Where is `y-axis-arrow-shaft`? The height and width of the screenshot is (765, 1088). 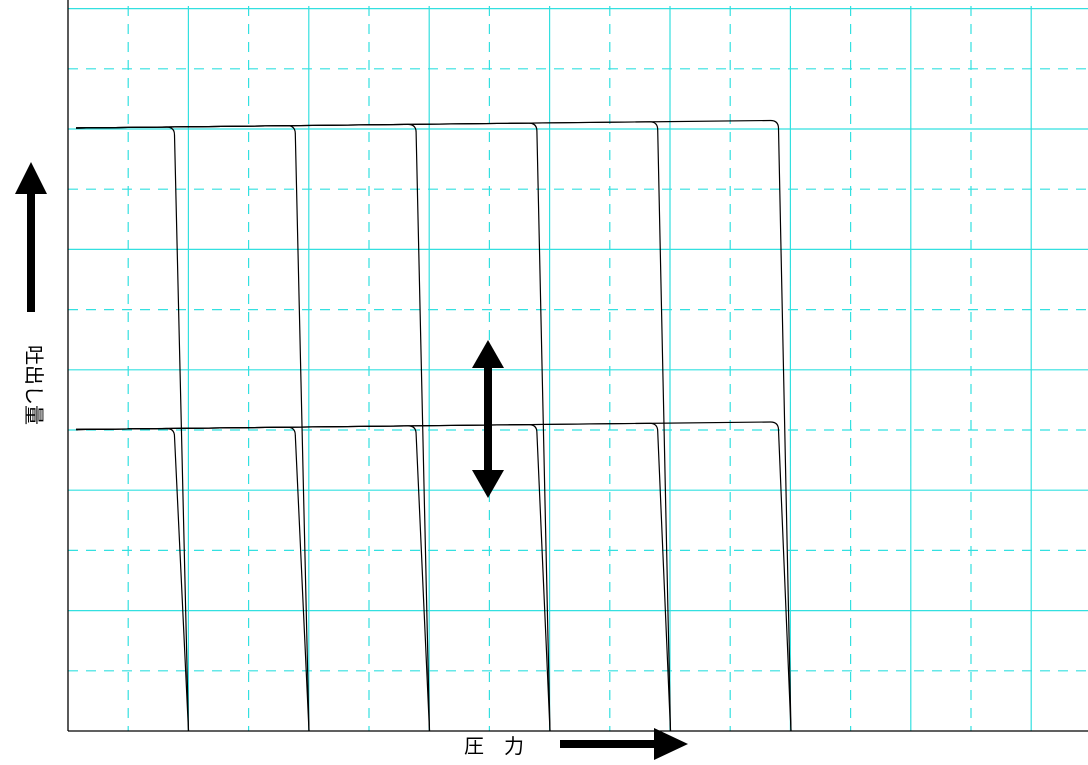 y-axis-arrow-shaft is located at coordinates (31, 250).